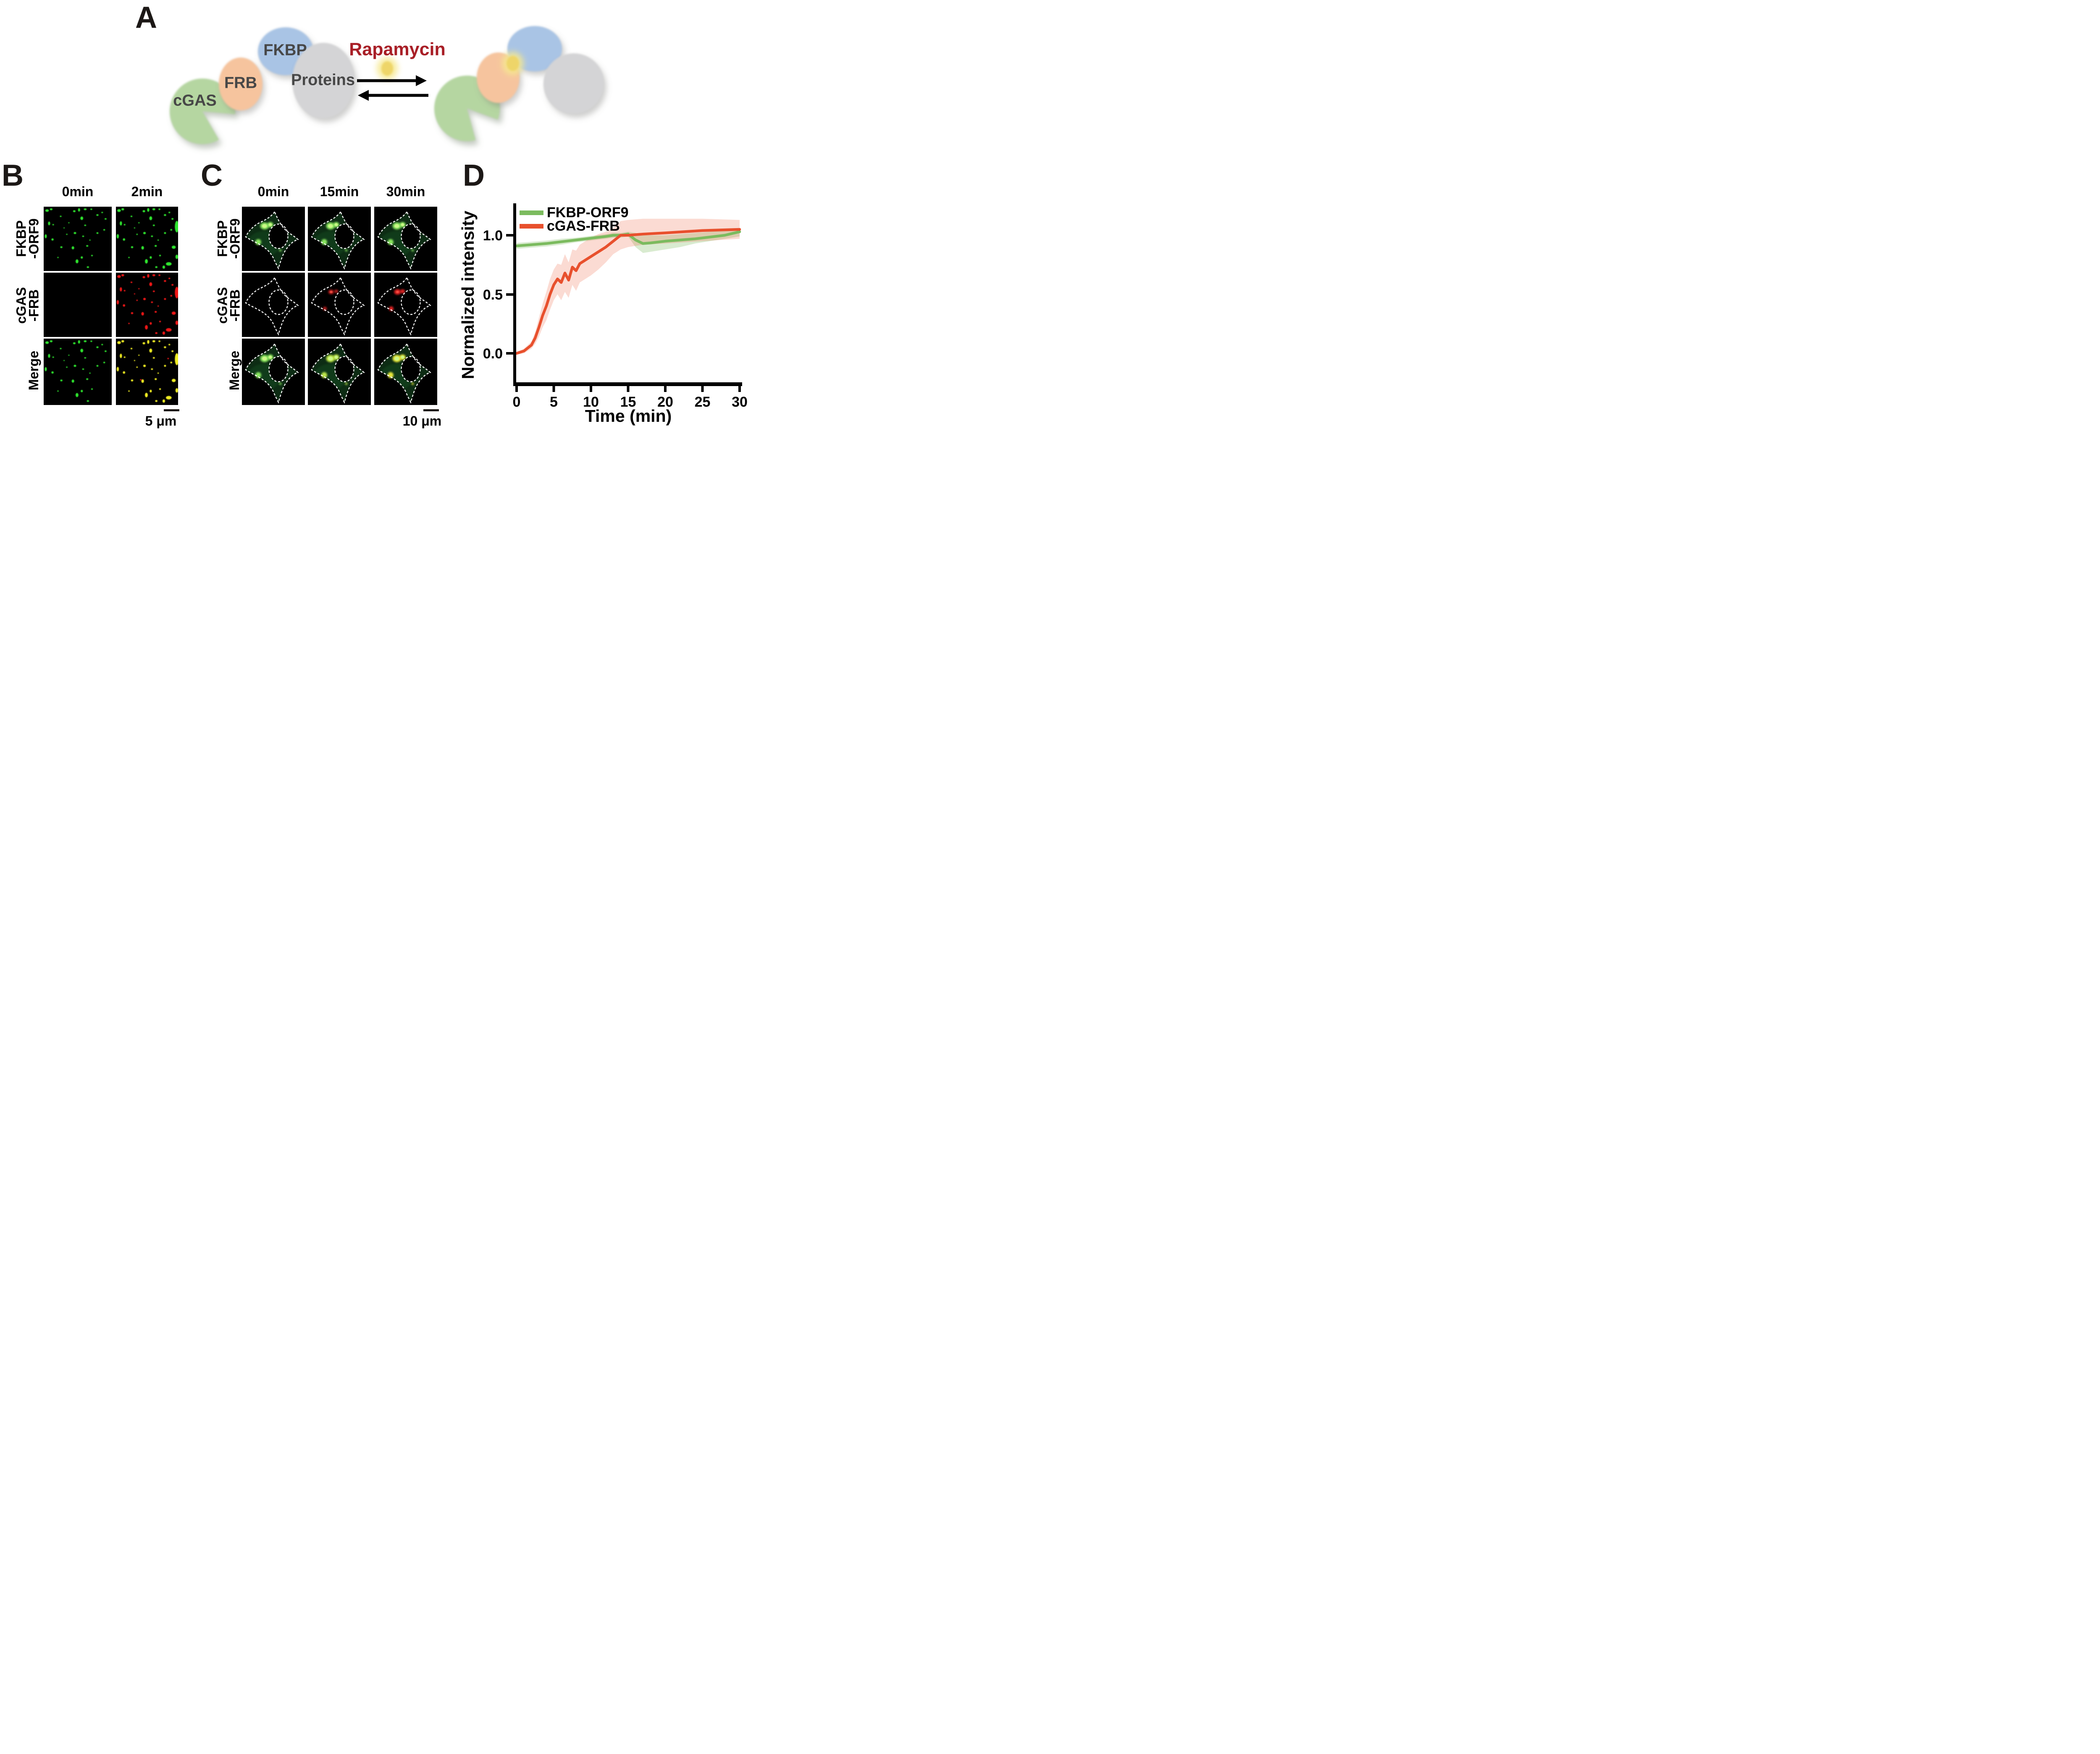 The height and width of the screenshot is (1754, 2100). Describe the element at coordinates (493, 295) in the screenshot. I see `y-tick-label: 0.5` at that location.